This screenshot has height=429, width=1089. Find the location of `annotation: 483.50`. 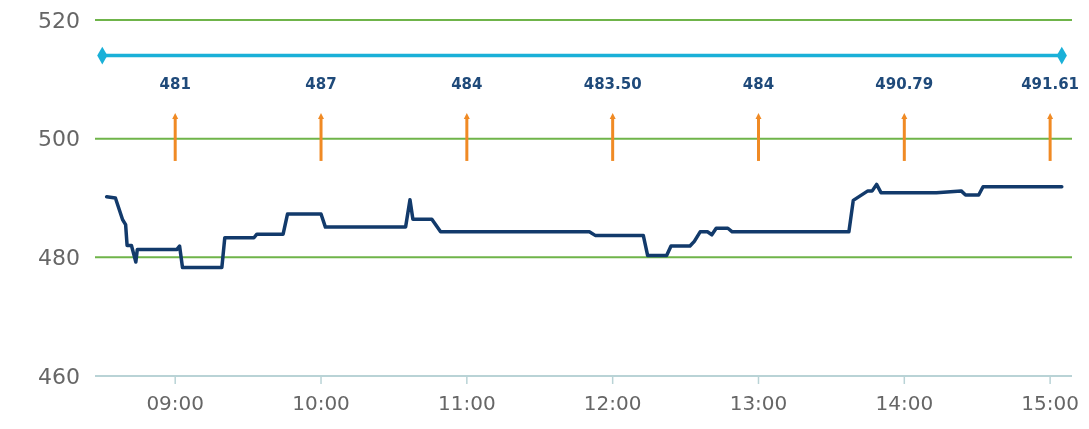

annotation: 483.50 is located at coordinates (612, 83).